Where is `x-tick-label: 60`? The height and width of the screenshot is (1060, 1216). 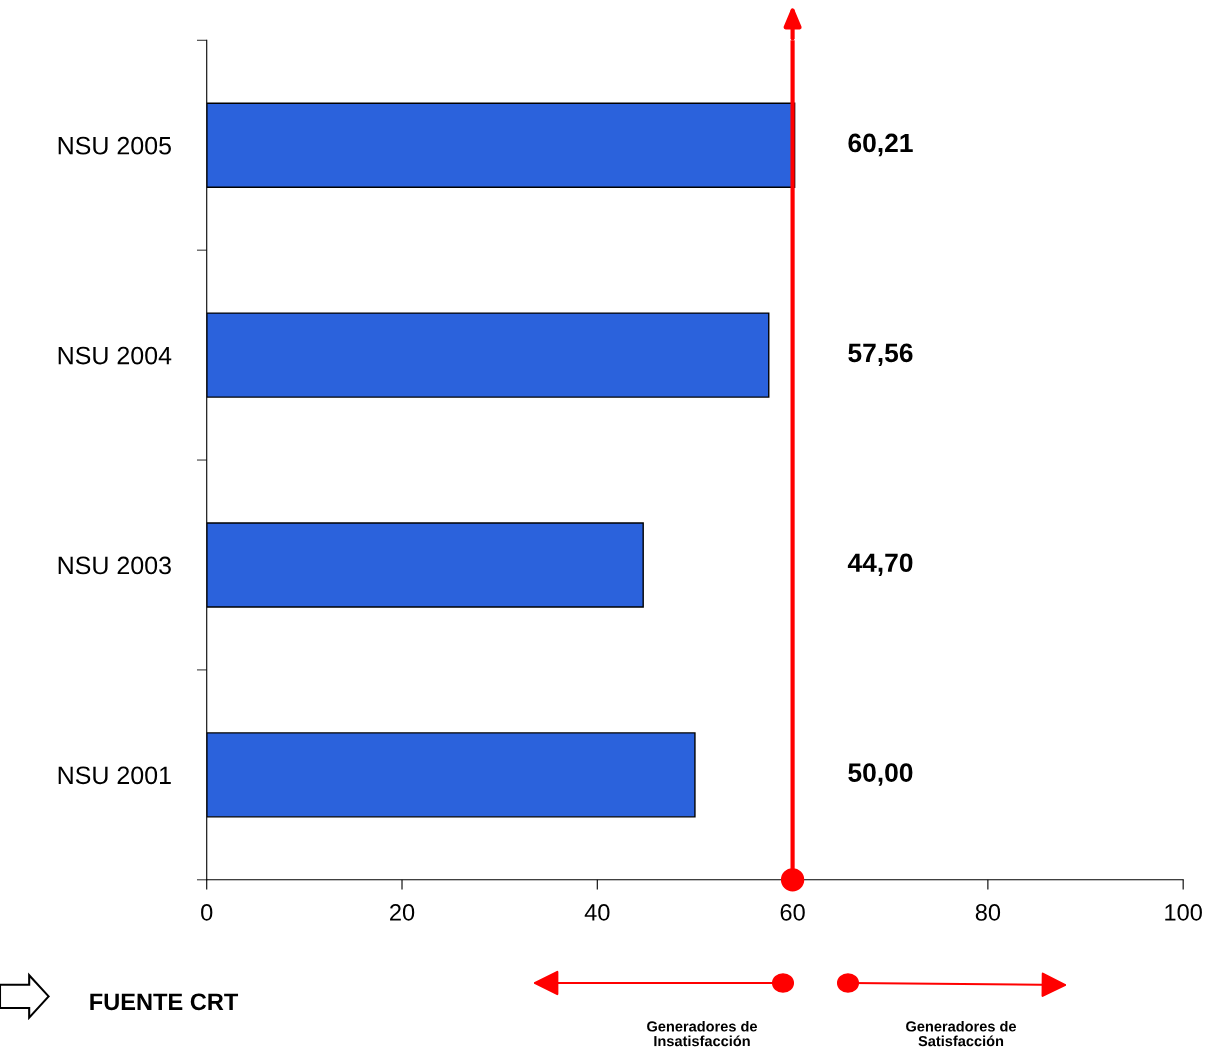
x-tick-label: 60 is located at coordinates (792, 912).